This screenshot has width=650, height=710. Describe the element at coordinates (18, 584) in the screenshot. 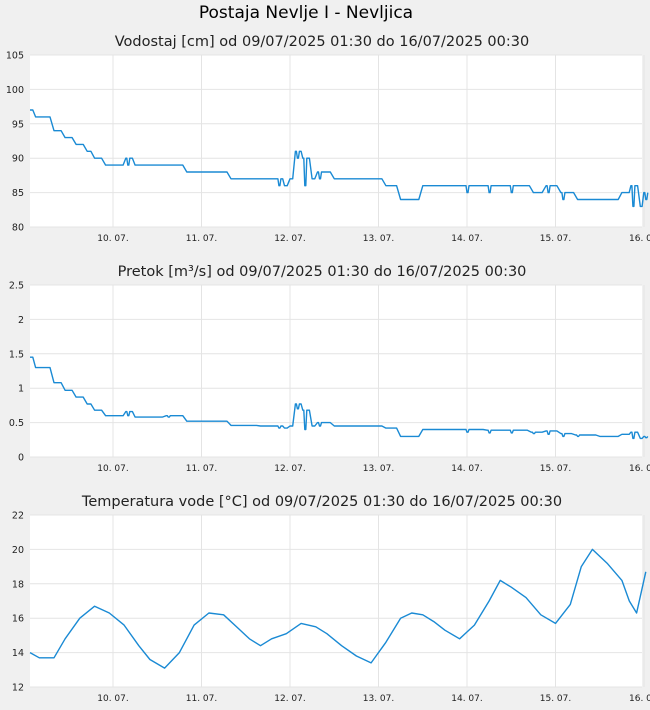

I see `y-tick-label: 18` at that location.